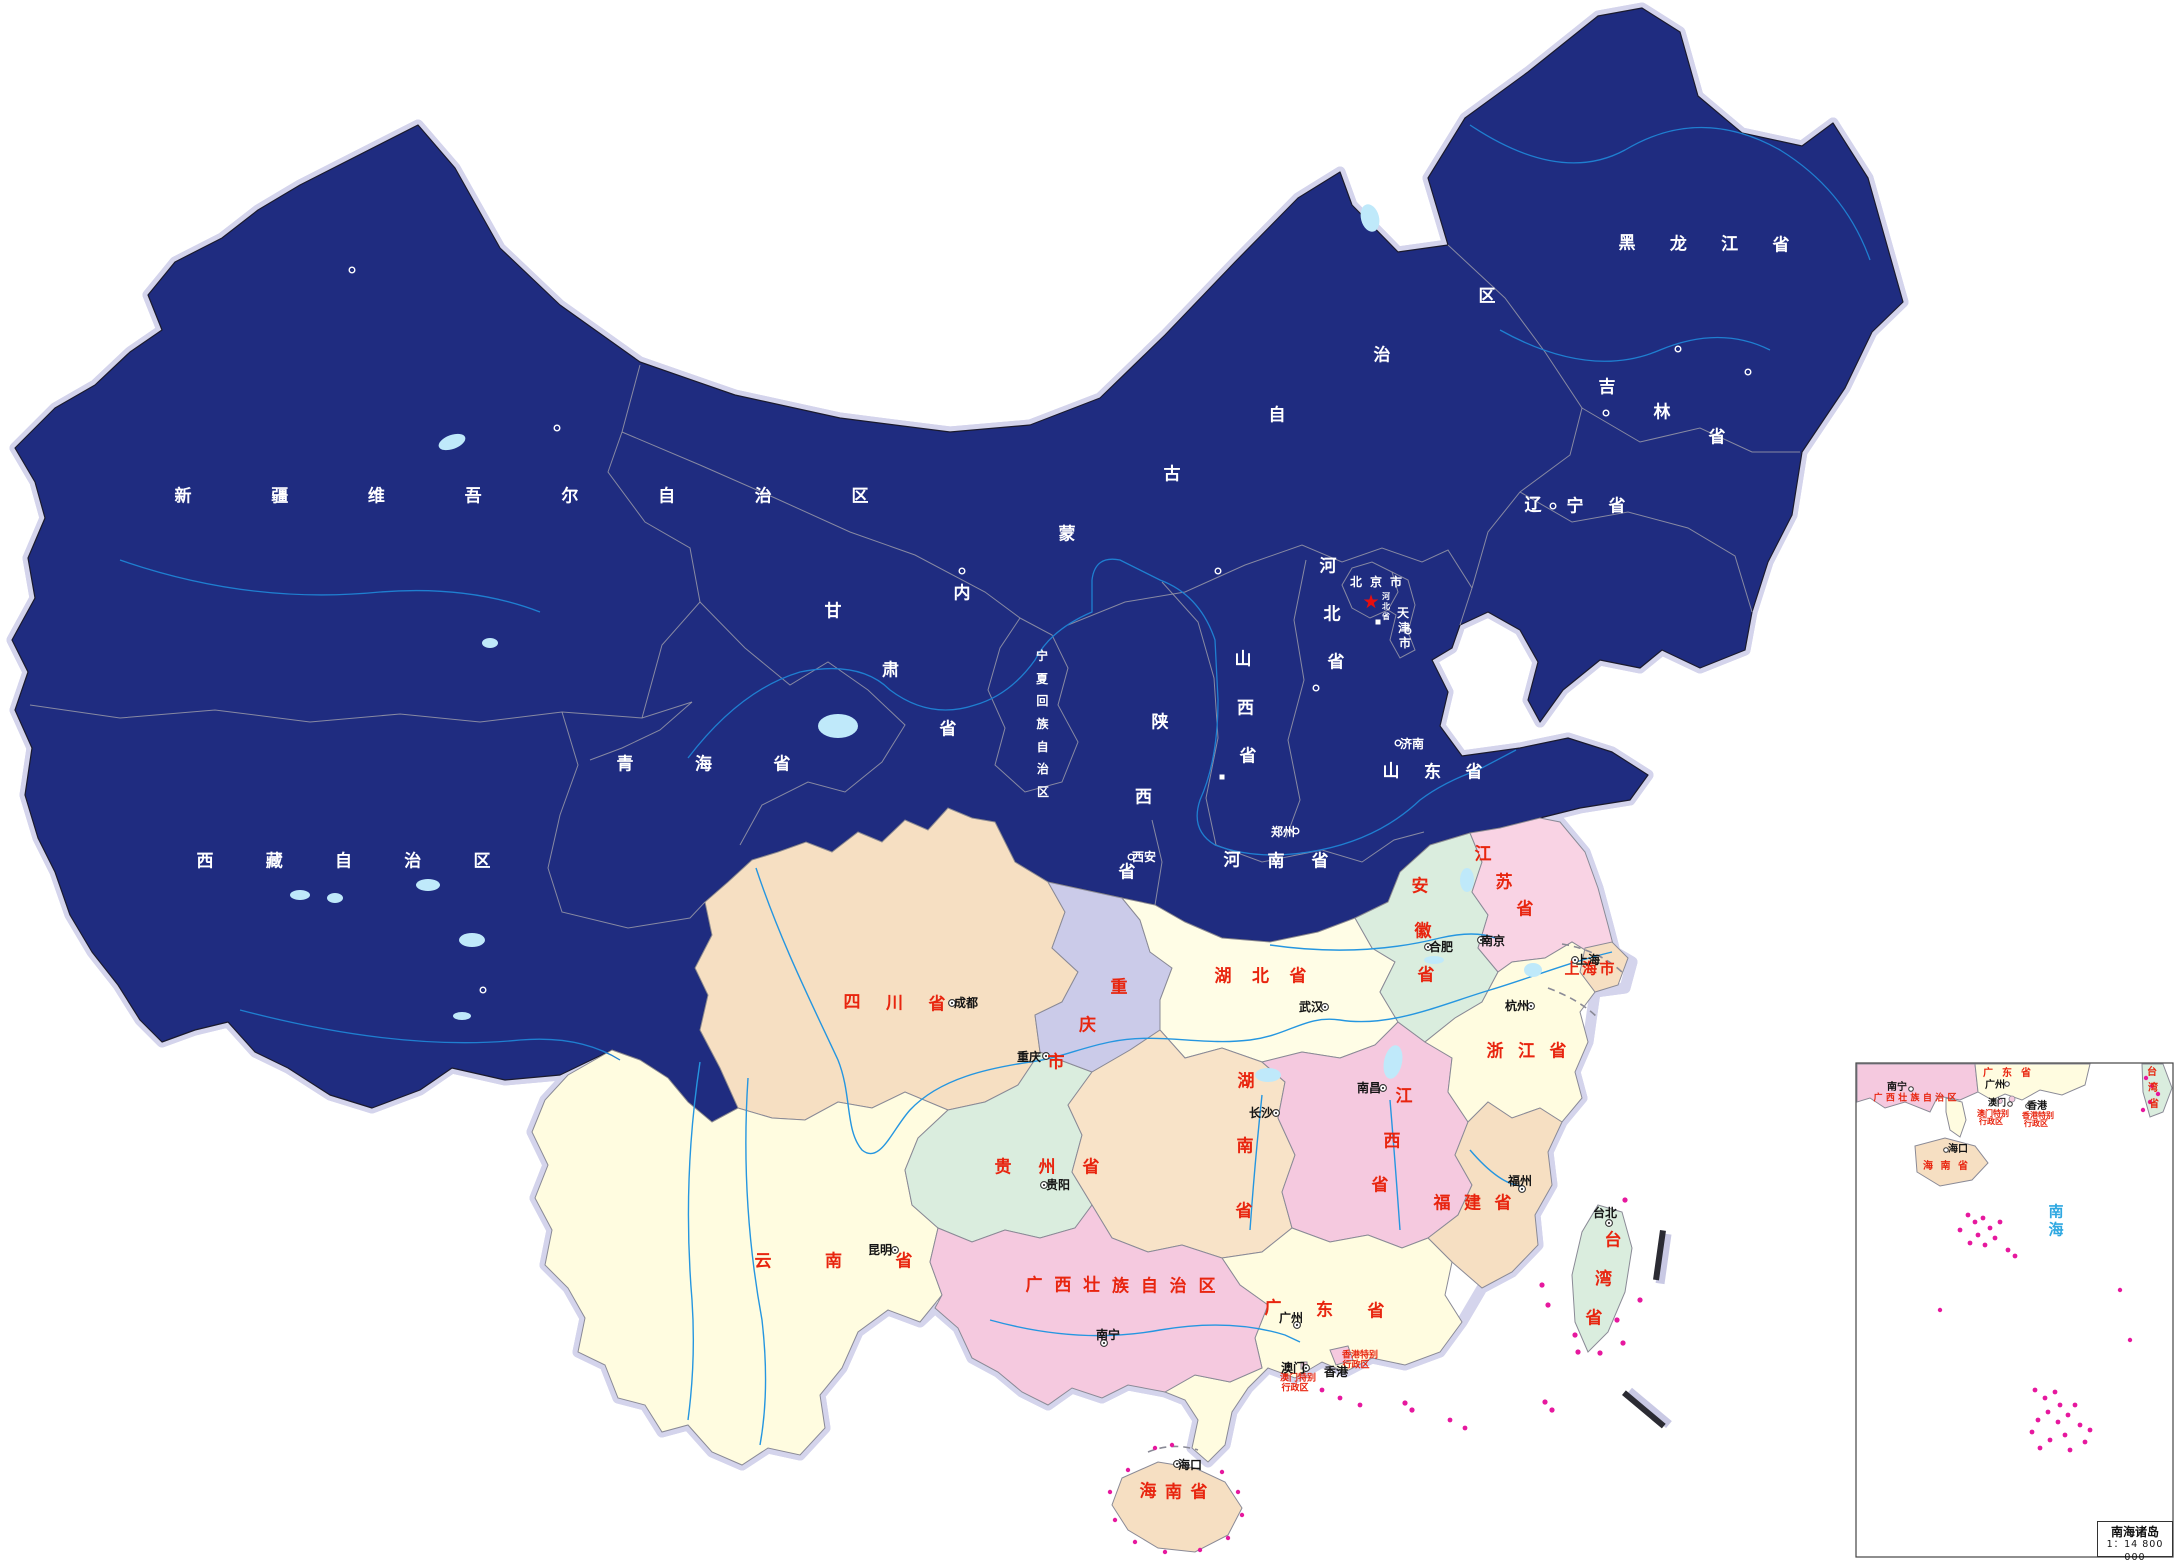  Describe the element at coordinates (2032, 1082) in the screenshot. I see `inset-guangdong` at that location.